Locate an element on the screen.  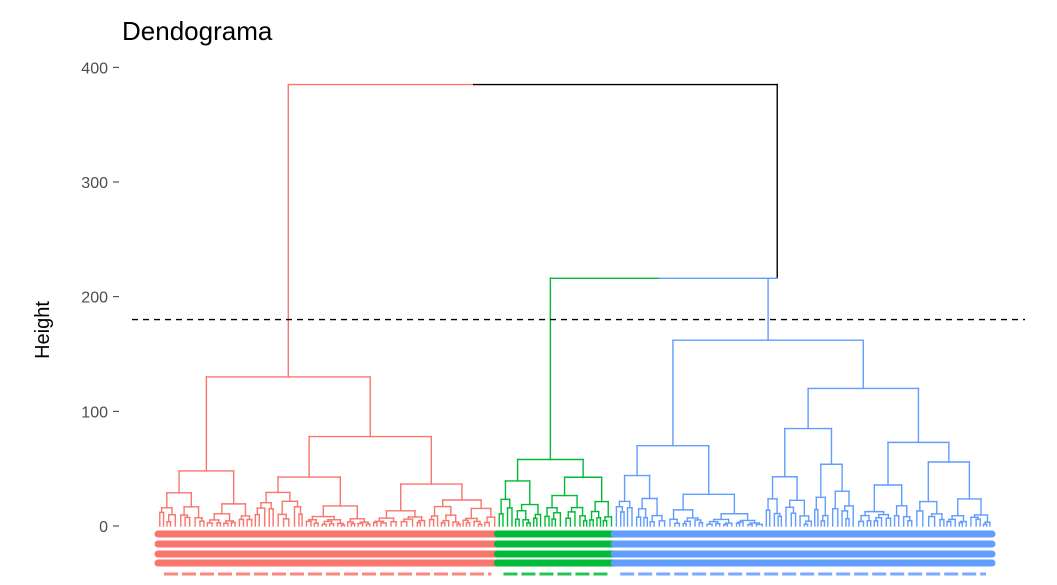
y-tick-label: 200 is located at coordinates (94, 298).